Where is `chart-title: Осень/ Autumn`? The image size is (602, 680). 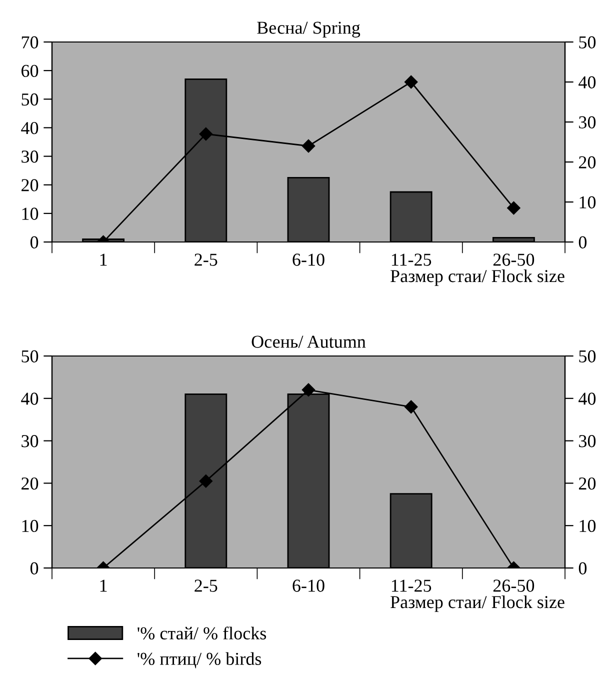
chart-title: Осень/ Autumn is located at coordinates (309, 342).